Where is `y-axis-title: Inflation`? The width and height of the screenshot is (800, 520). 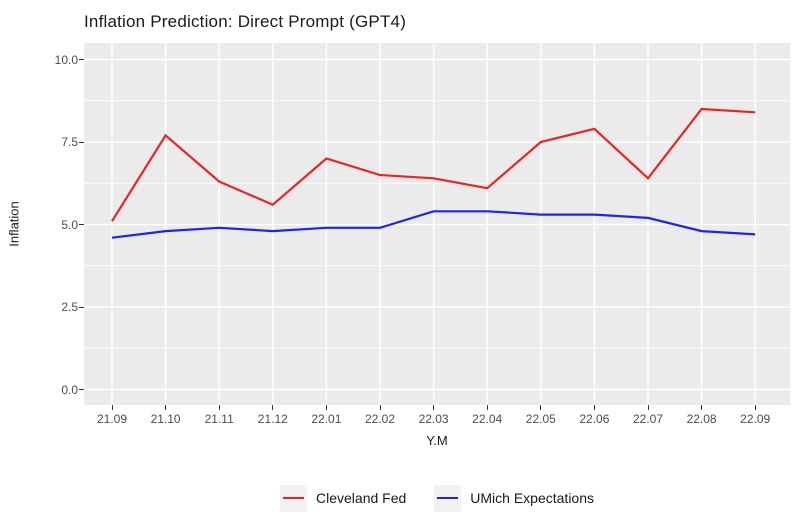 y-axis-title: Inflation is located at coordinates (14, 224).